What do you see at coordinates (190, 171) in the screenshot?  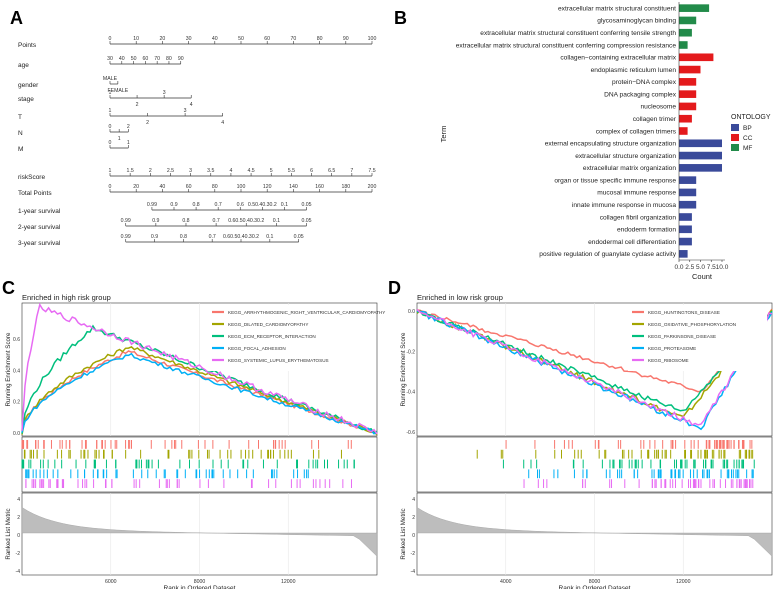 I see `nomogram-tick-label: 3` at bounding box center [190, 171].